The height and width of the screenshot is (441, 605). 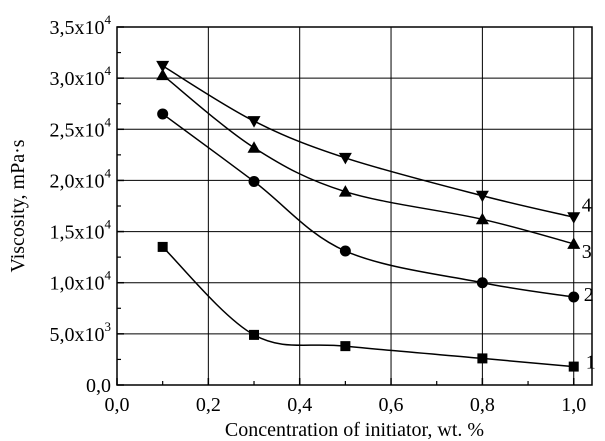 What do you see at coordinates (208, 405) in the screenshot?
I see `x-tick-label: 0,2` at bounding box center [208, 405].